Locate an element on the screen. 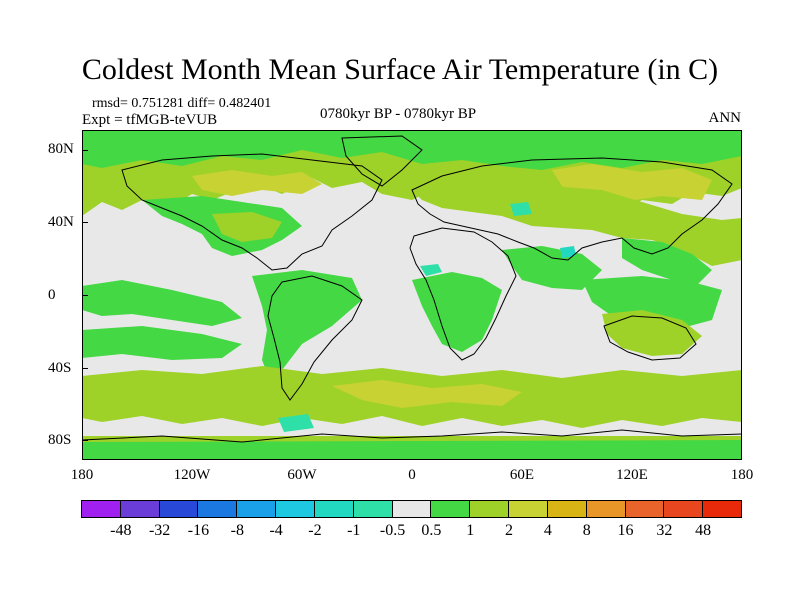  colorbar-label: -8 is located at coordinates (237, 530).